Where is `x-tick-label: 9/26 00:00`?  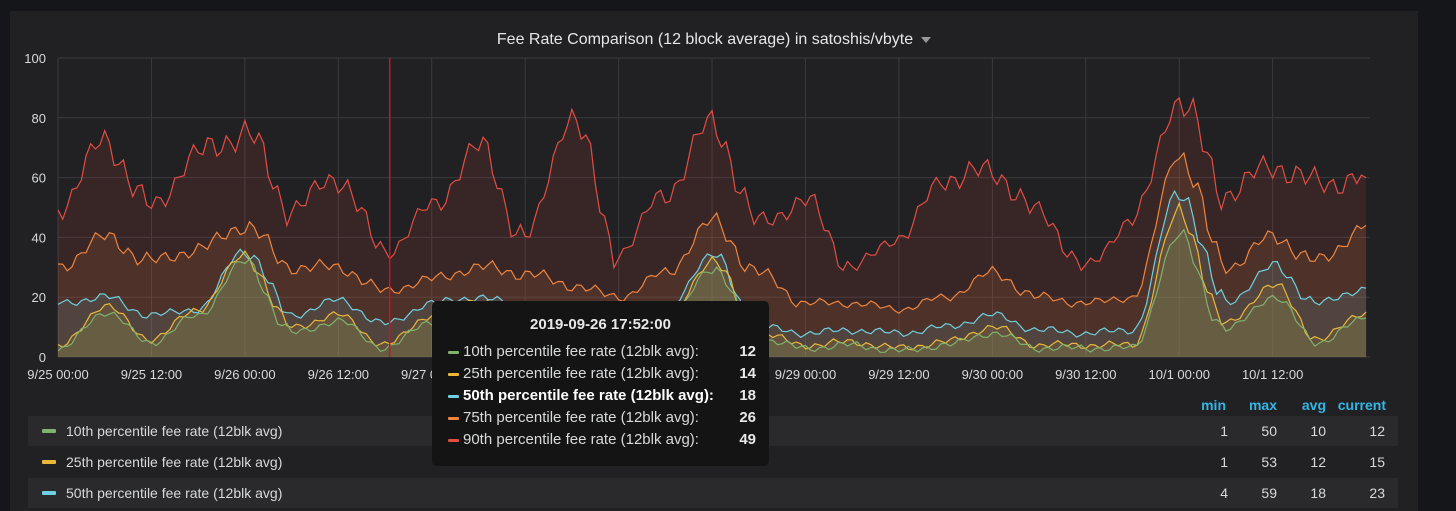 x-tick-label: 9/26 00:00 is located at coordinates (244, 374).